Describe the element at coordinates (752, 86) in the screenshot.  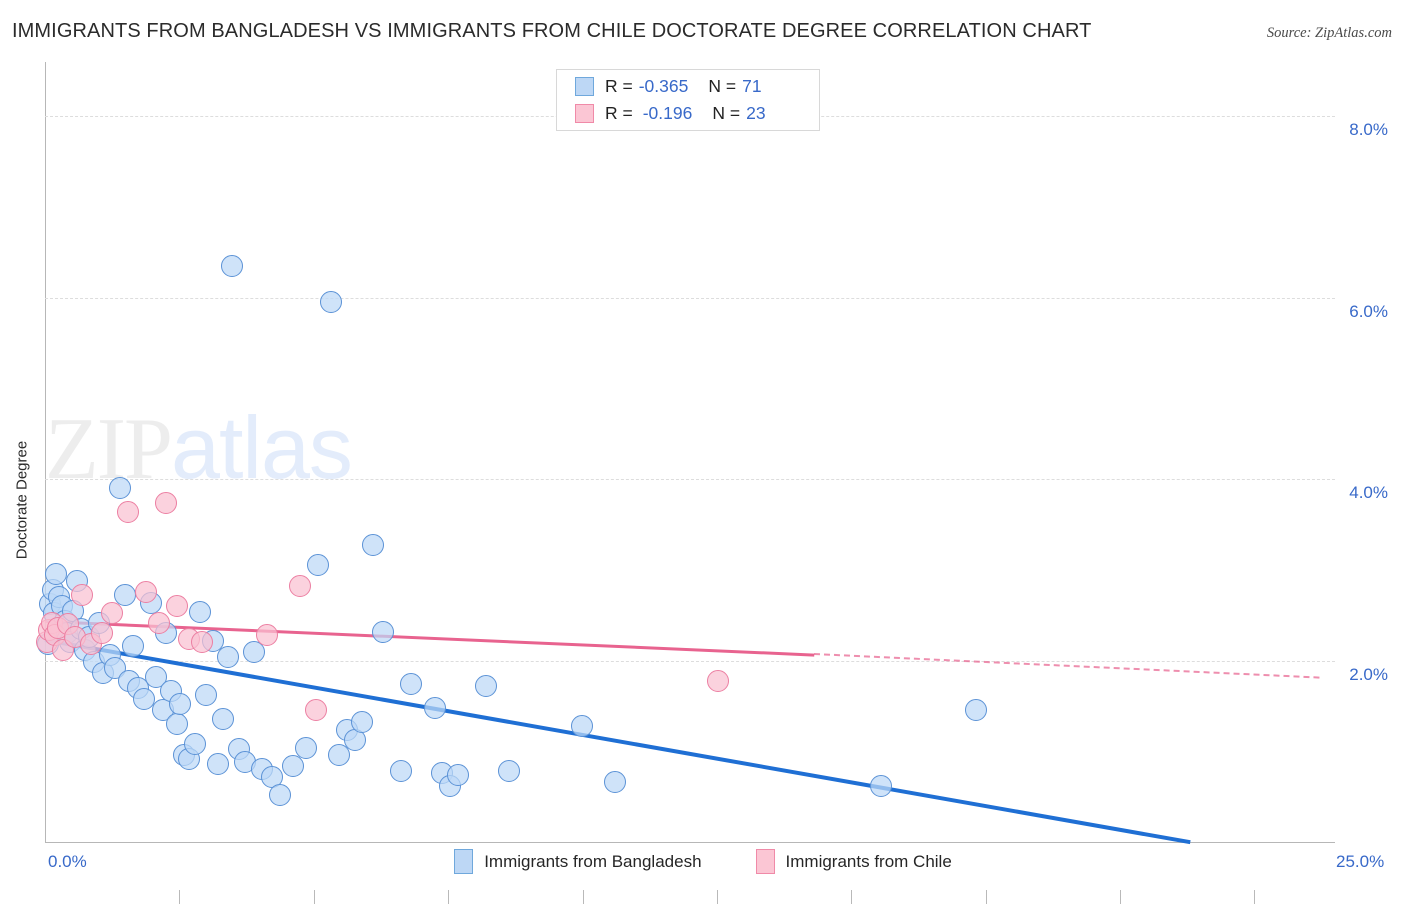
I see `stats-n-value-bangladesh: 71` at that location.